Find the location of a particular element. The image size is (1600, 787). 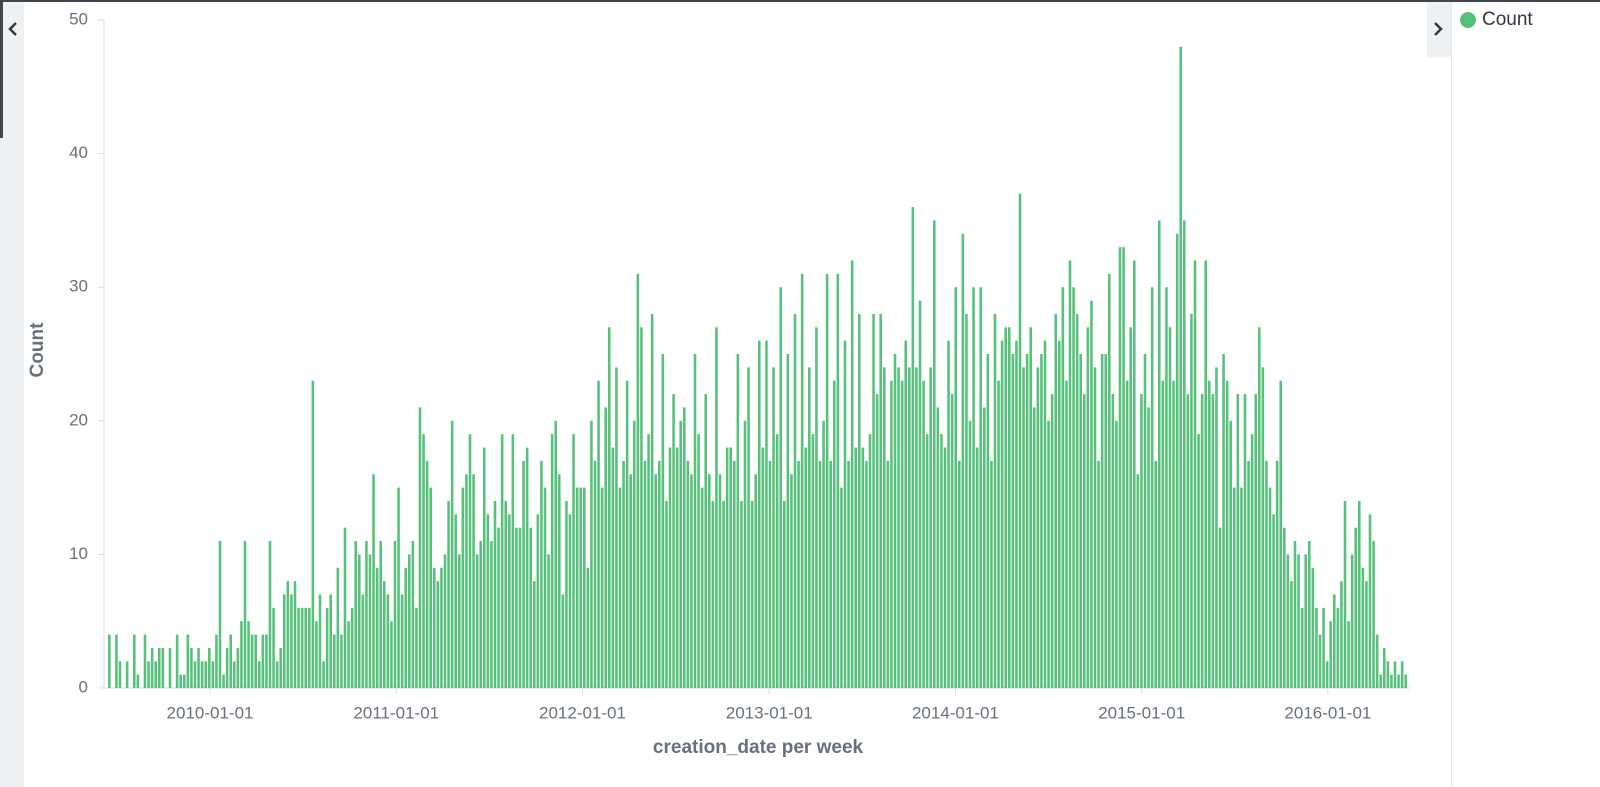

collapse-left-icon is located at coordinates (12, 29).